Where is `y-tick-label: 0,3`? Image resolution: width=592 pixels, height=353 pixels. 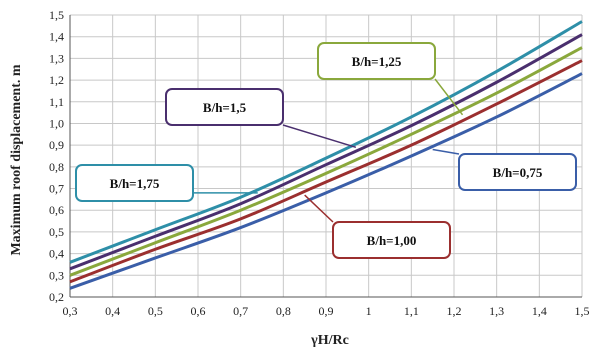
y-tick-label: 0,3 is located at coordinates (56, 275).